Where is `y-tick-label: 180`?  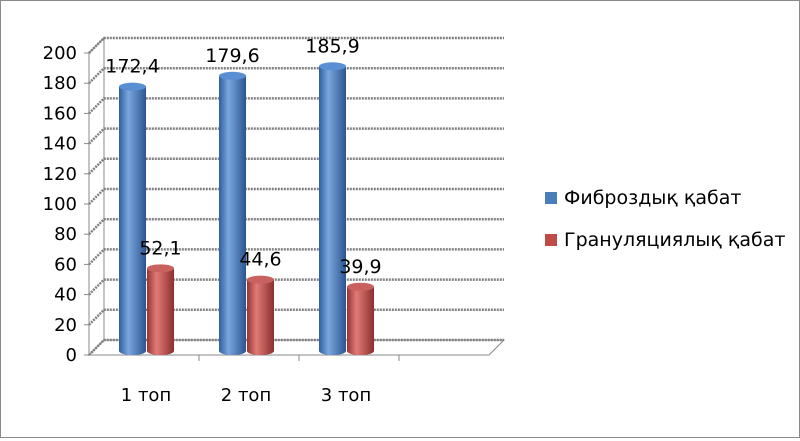 y-tick-label: 180 is located at coordinates (60, 83).